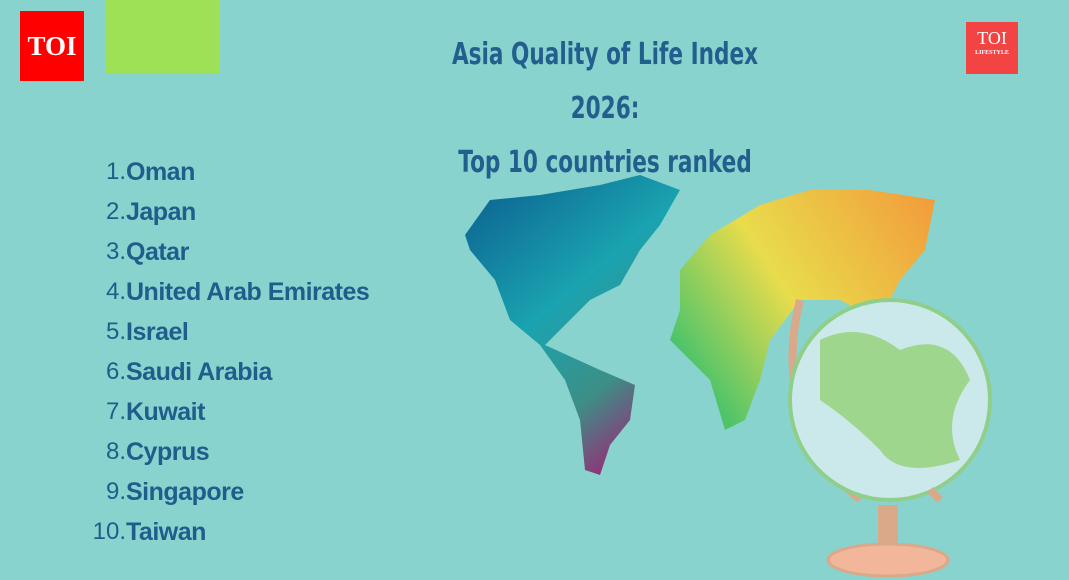  Describe the element at coordinates (115, 451) in the screenshot. I see `rank-number: 8.` at that location.